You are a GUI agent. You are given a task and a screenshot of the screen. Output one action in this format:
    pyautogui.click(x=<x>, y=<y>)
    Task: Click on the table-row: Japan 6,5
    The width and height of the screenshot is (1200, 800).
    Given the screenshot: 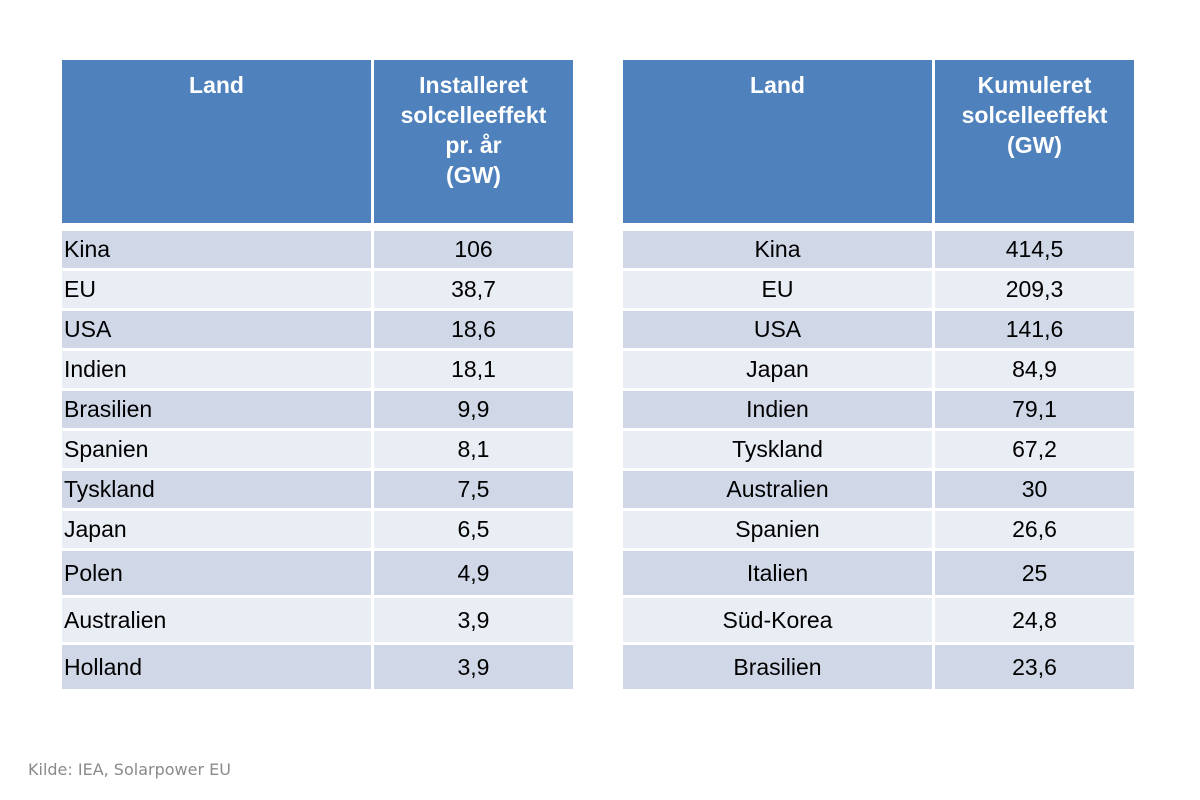 What is the action you would take?
    pyautogui.click(x=317, y=531)
    